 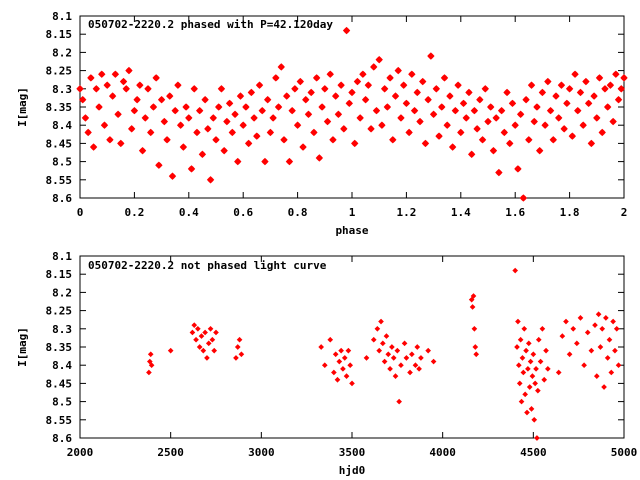 What do you see at coordinates (62, 52) in the screenshot?
I see `phased-y-tick-label: 8.2` at bounding box center [62, 52].